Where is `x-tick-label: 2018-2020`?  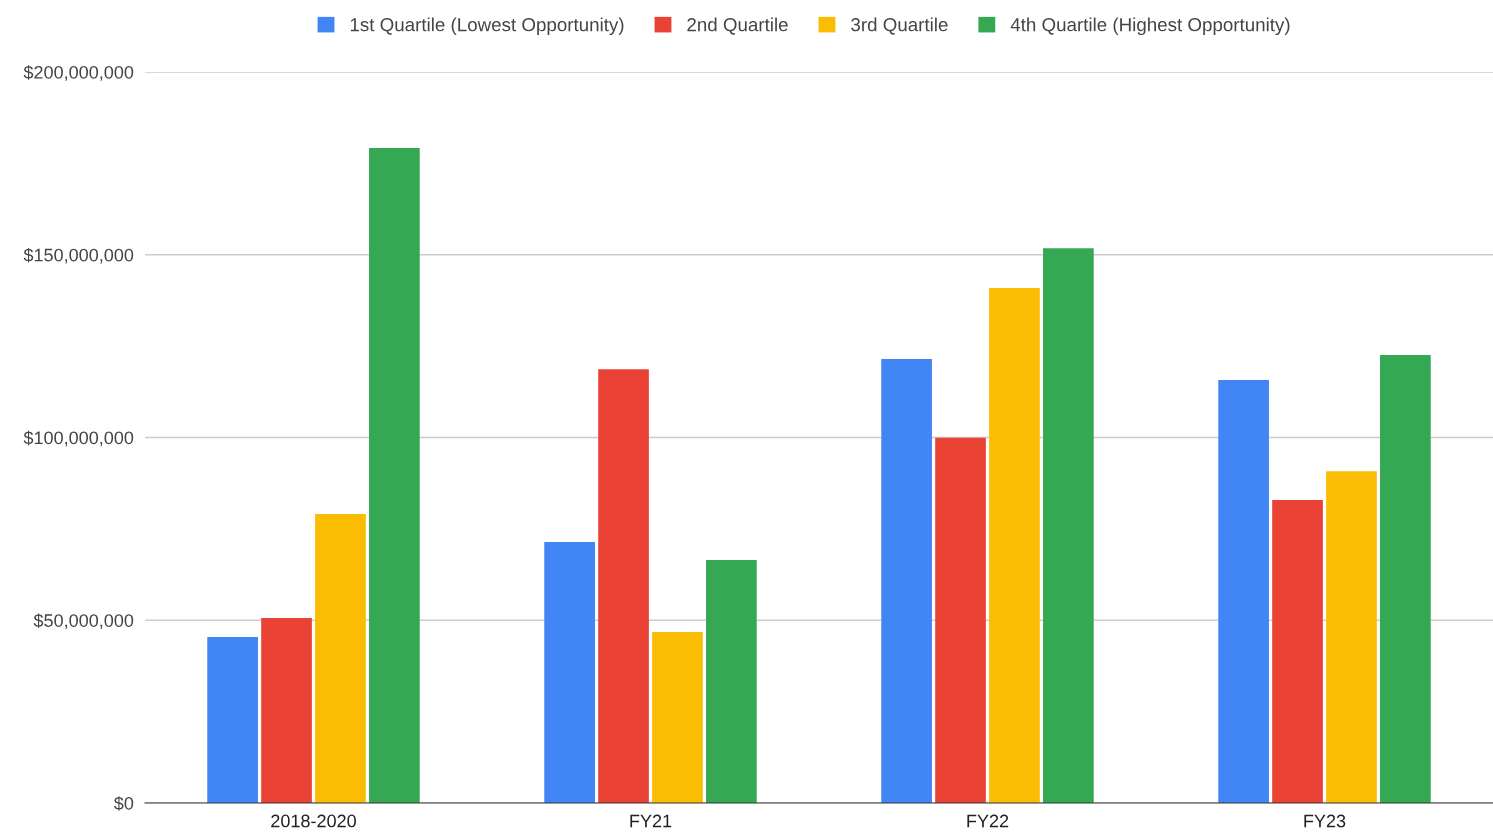
x-tick-label: 2018-2020 is located at coordinates (313, 821).